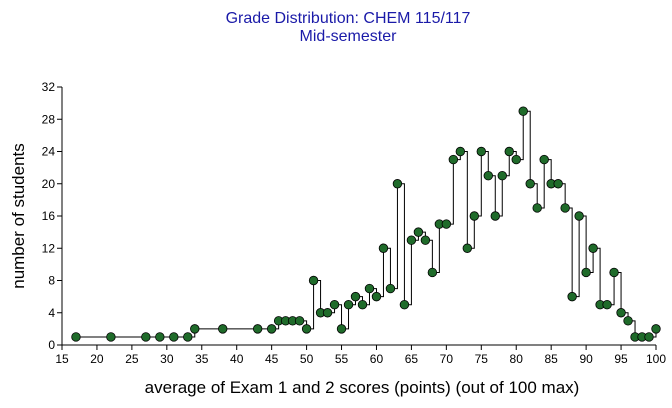 The height and width of the screenshot is (408, 672). What do you see at coordinates (49, 184) in the screenshot?
I see `y-tick-label: 20` at bounding box center [49, 184].